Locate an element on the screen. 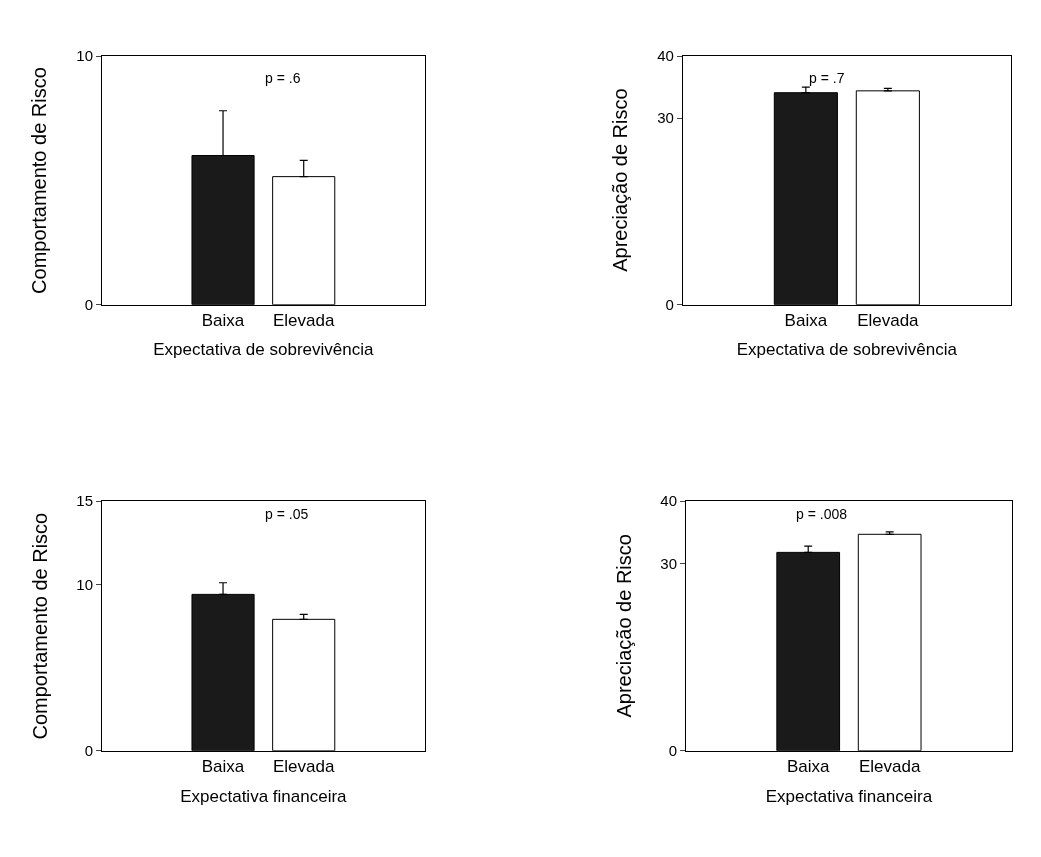 This screenshot has width=1041, height=857. annotation: p = .008 is located at coordinates (822, 514).